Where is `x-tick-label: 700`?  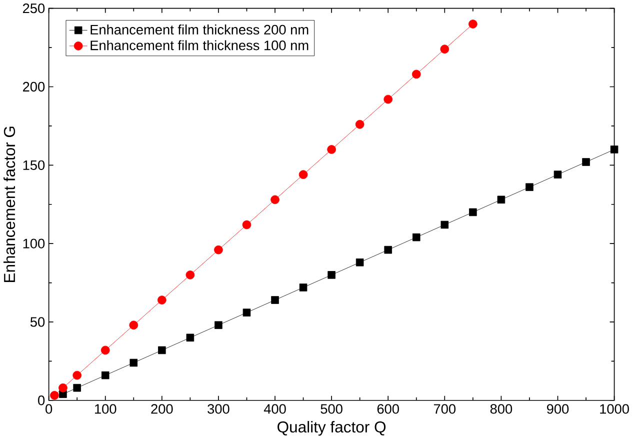
x-tick-label: 700 is located at coordinates (445, 409).